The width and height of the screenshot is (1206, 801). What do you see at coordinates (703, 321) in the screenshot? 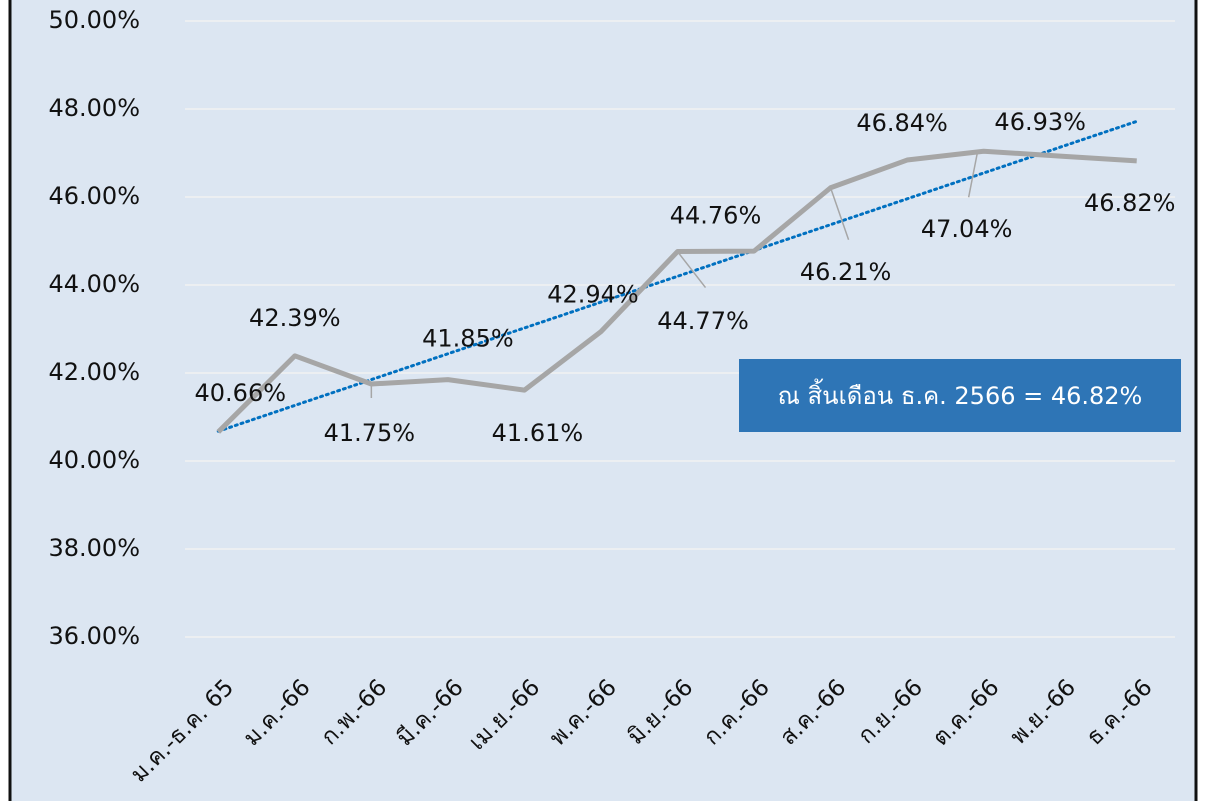
I see `data-label: 44.77%` at bounding box center [703, 321].